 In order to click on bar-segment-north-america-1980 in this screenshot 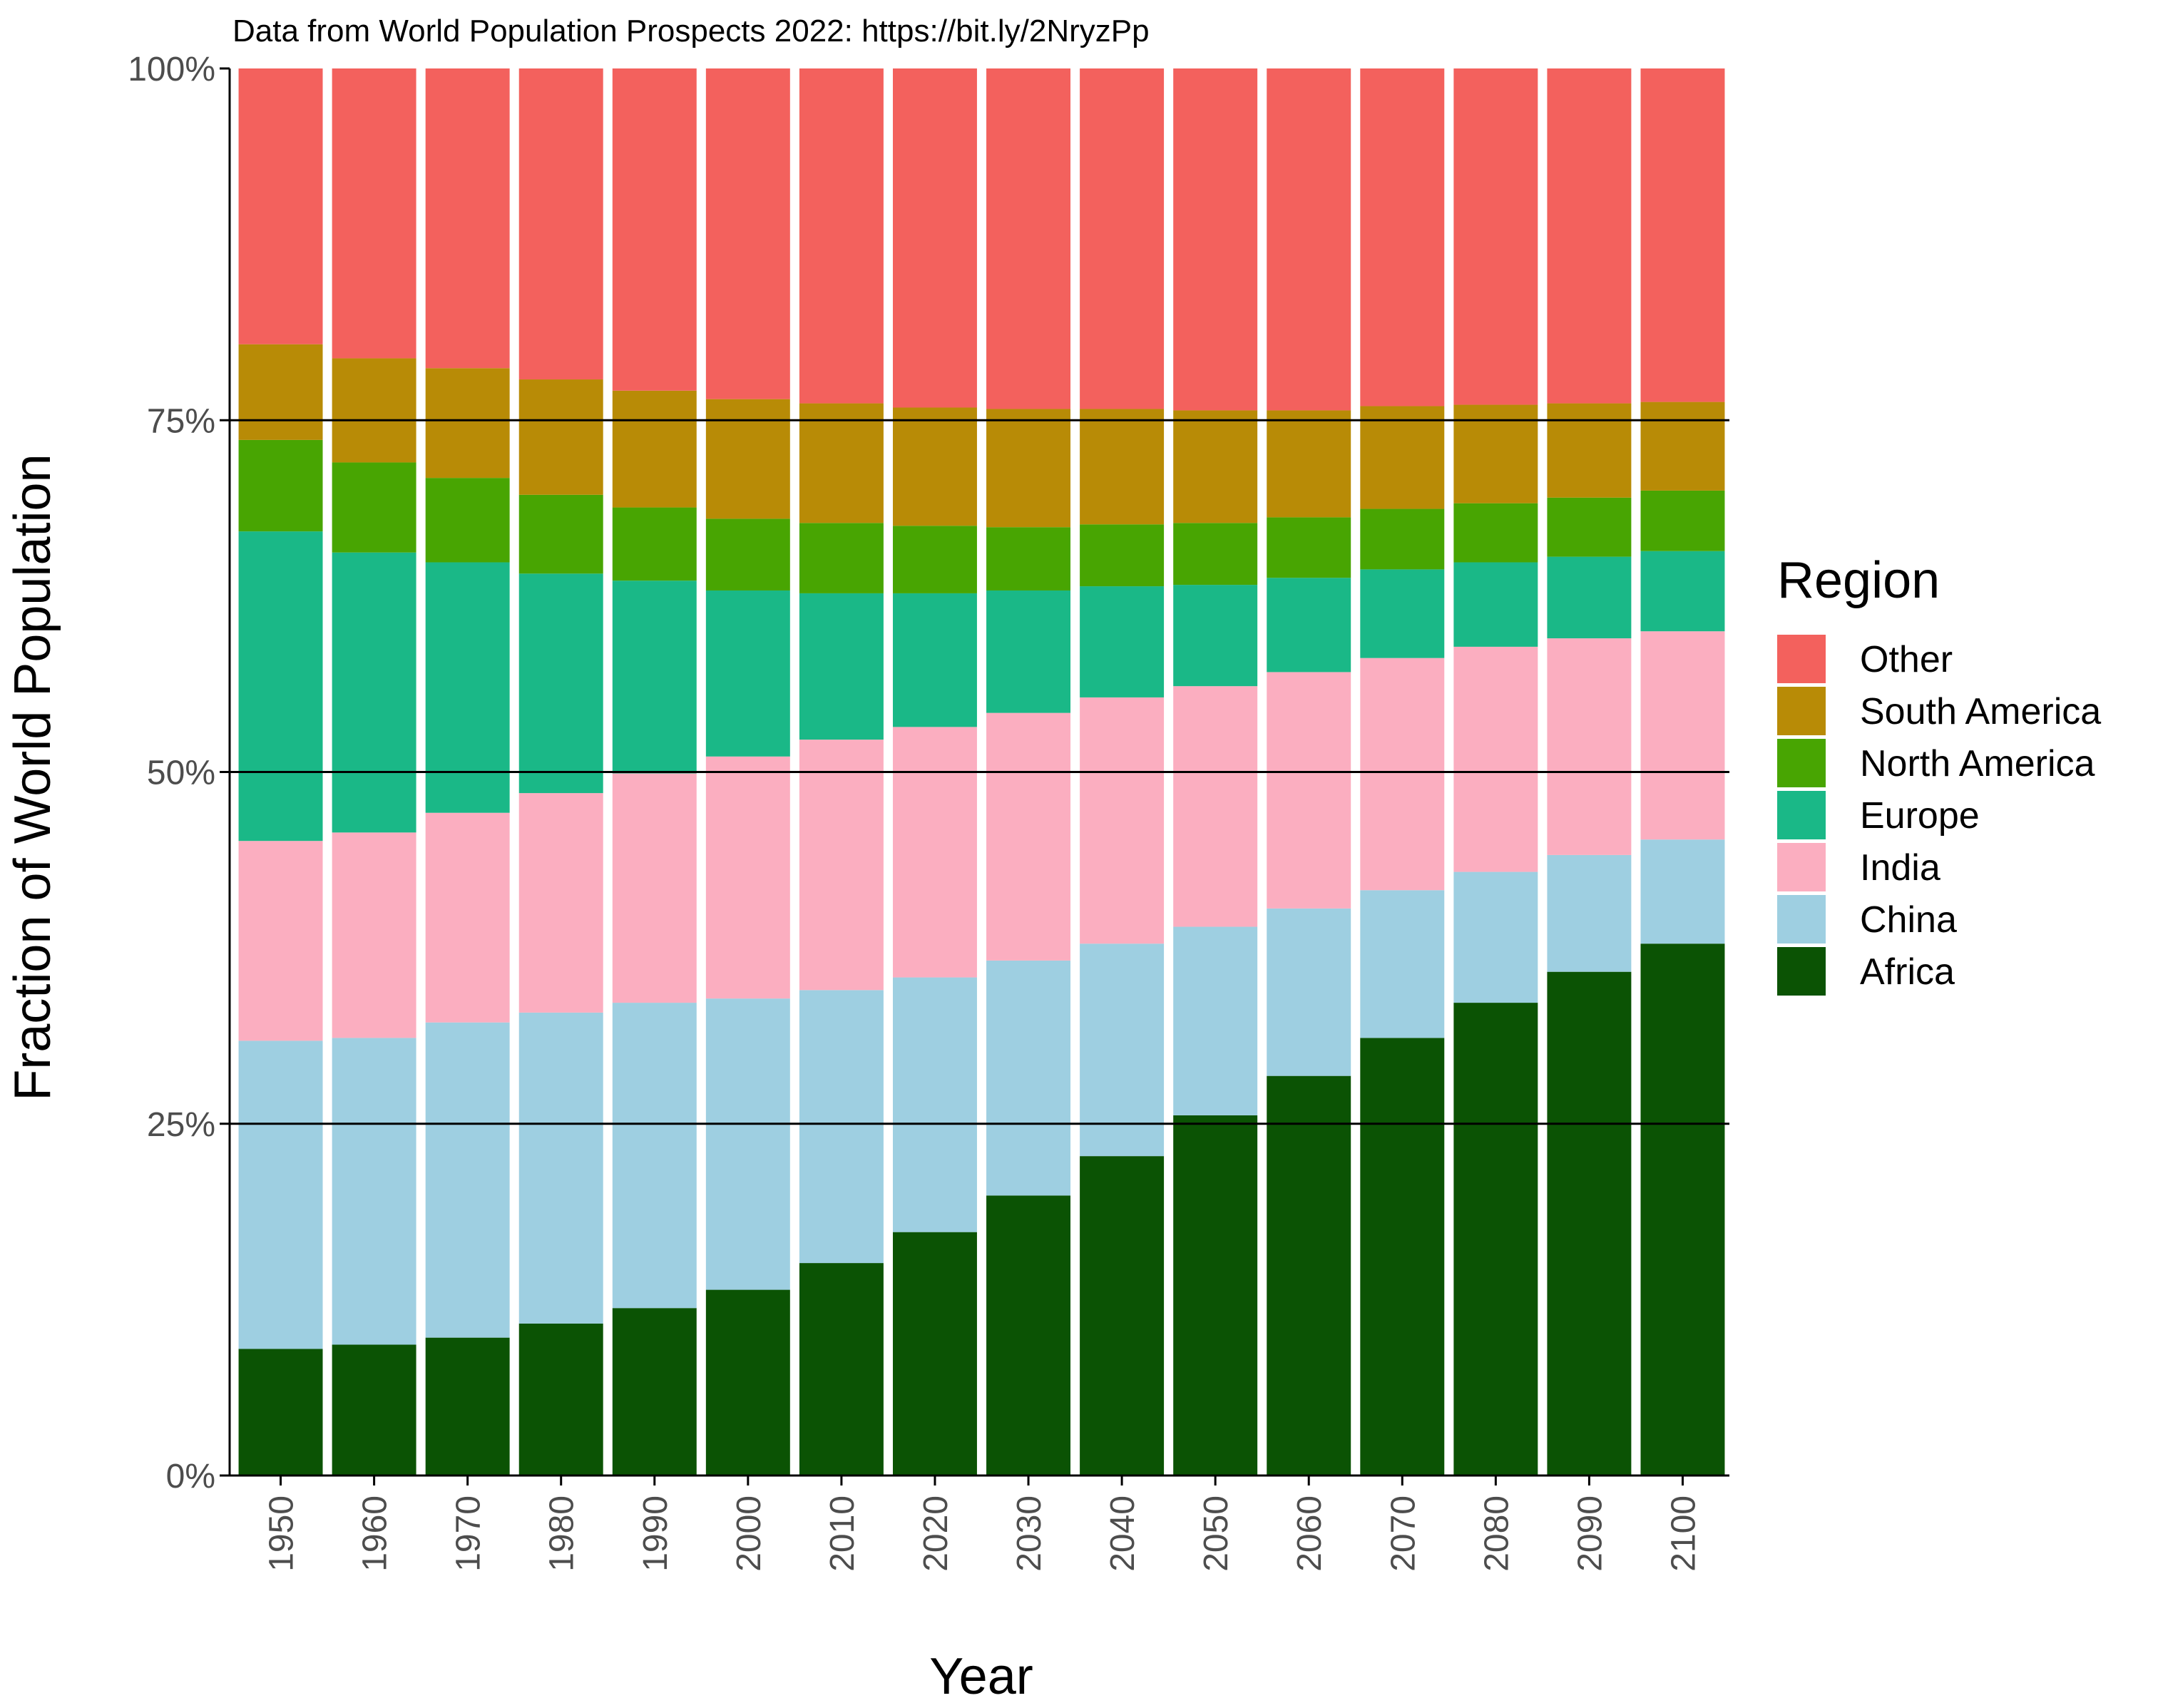, I will do `click(561, 534)`.